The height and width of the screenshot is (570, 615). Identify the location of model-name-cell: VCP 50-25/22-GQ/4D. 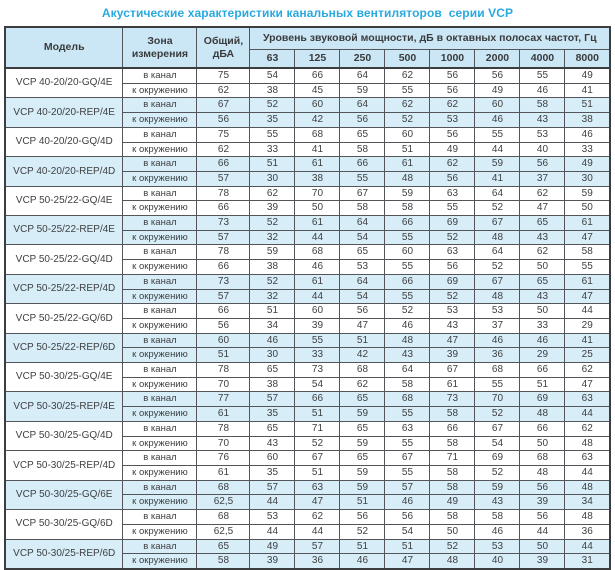
(64, 259).